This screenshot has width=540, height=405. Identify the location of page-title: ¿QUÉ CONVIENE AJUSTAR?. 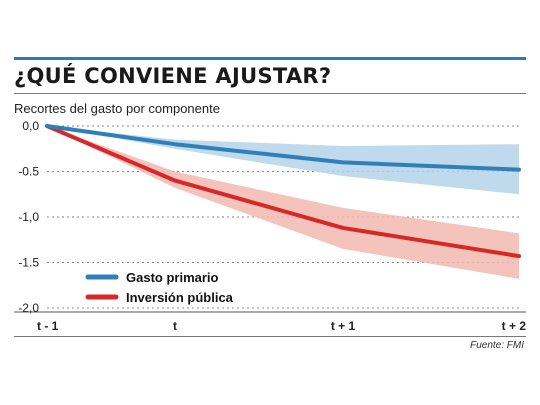
(173, 76).